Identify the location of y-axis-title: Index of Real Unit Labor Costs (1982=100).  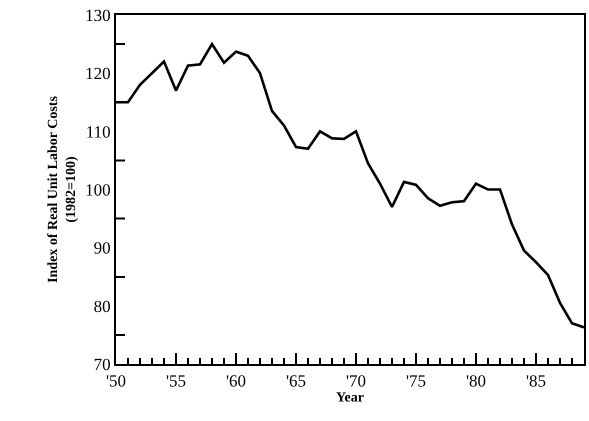
(63, 189).